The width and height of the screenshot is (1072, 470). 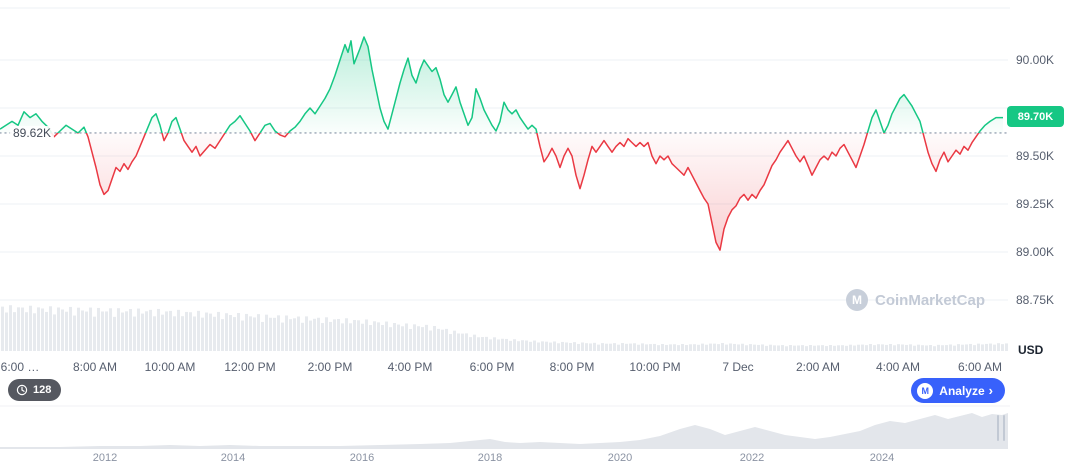 I want to click on x-axis-label: 8:00 PM, so click(x=572, y=367).